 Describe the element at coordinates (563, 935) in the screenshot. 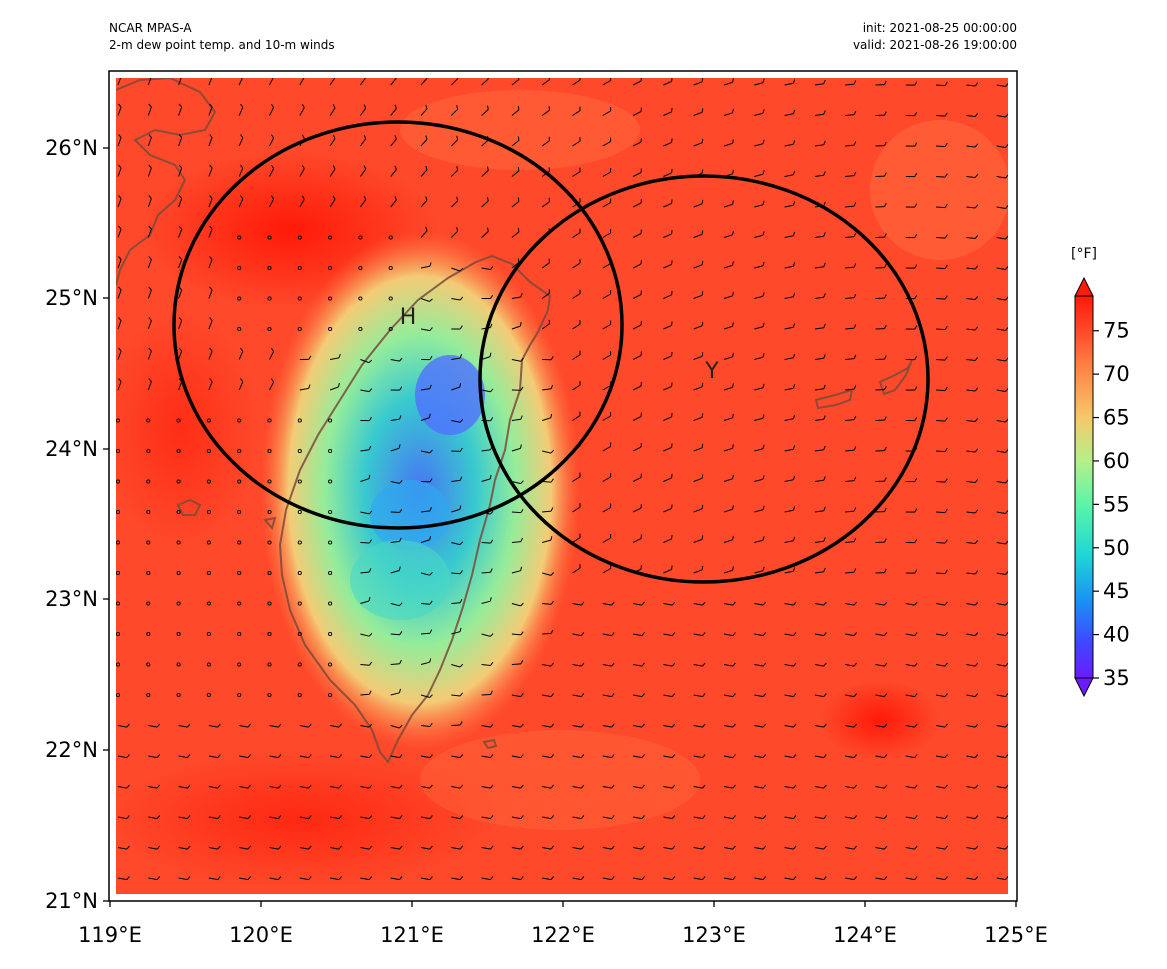

I see `x-tick-122: 122°E` at that location.